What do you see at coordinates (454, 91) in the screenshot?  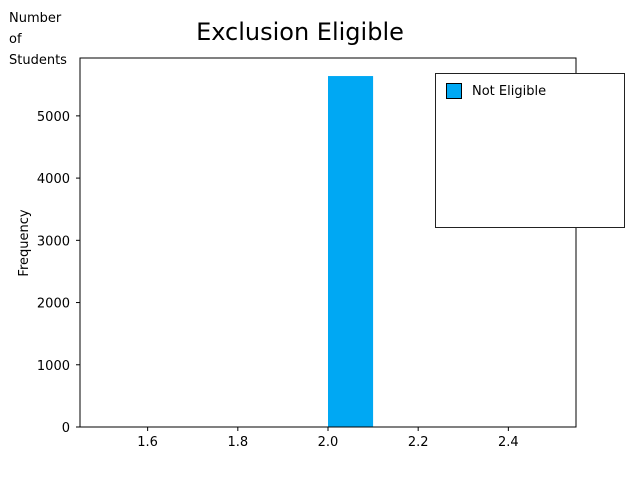 I see `legend-swatch` at bounding box center [454, 91].